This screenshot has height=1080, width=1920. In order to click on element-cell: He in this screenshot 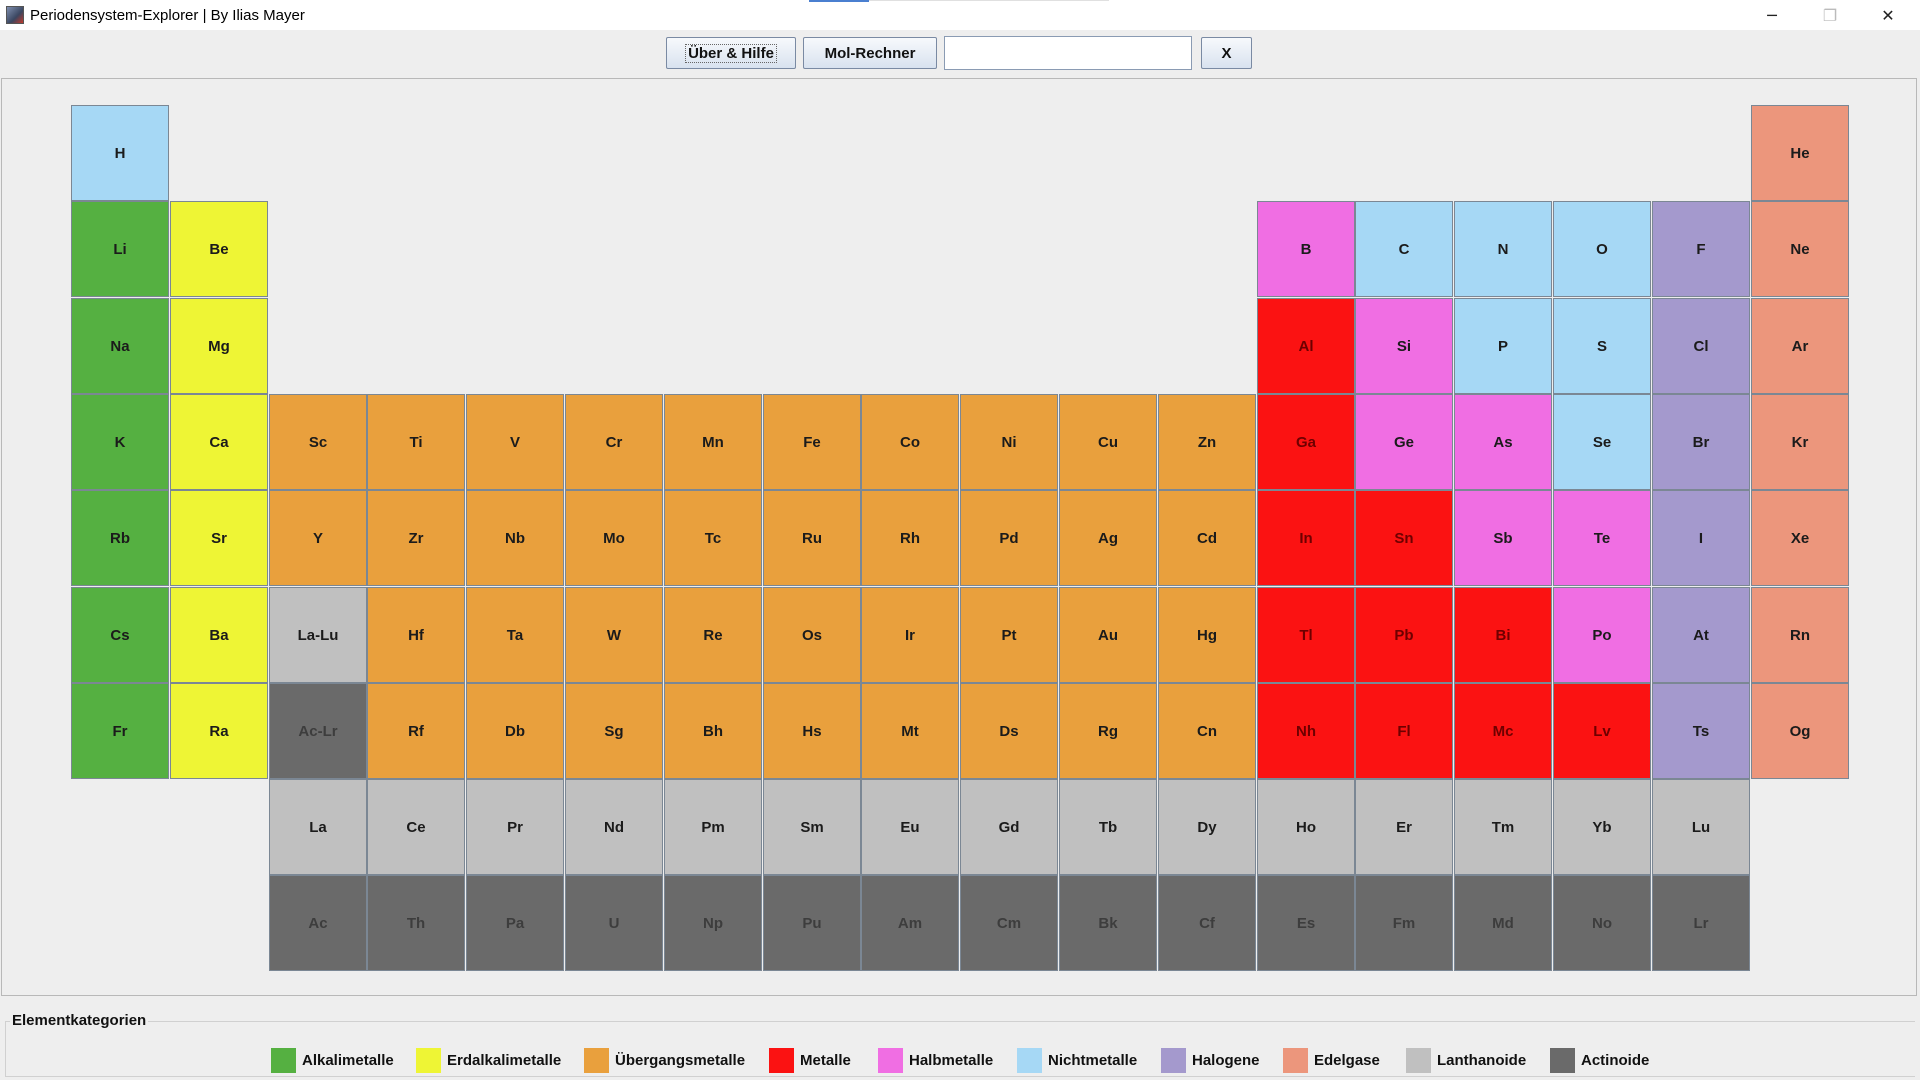, I will do `click(1800, 153)`.